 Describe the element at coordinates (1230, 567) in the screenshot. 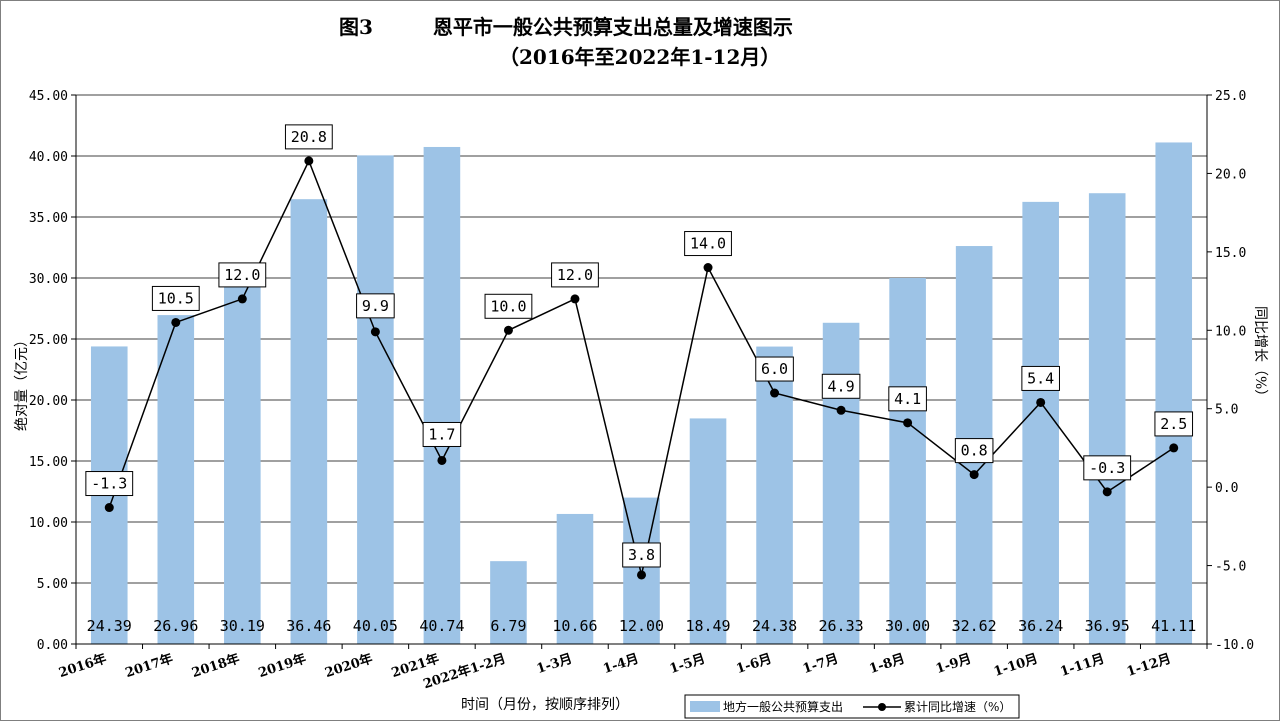

I see `y-right-tick-label: -5.0` at that location.